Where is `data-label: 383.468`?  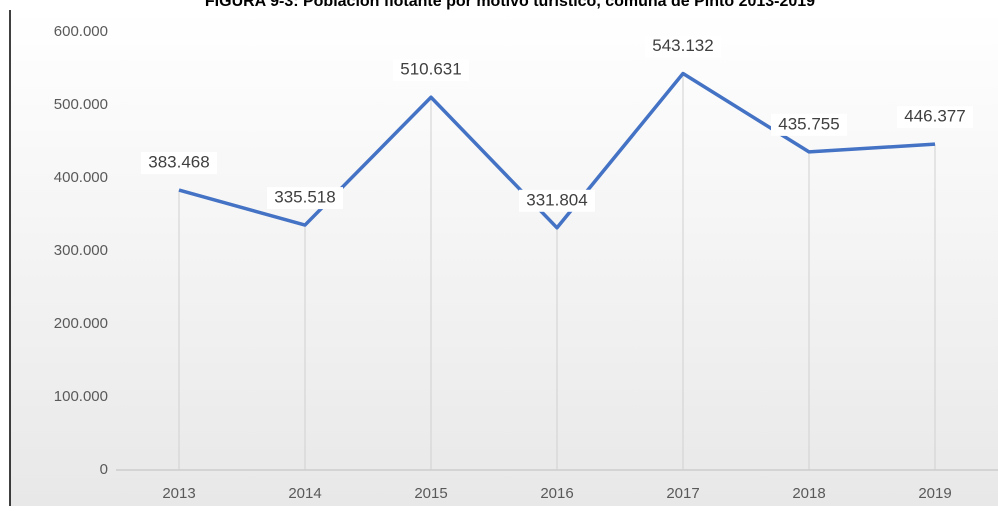
data-label: 383.468 is located at coordinates (178, 162).